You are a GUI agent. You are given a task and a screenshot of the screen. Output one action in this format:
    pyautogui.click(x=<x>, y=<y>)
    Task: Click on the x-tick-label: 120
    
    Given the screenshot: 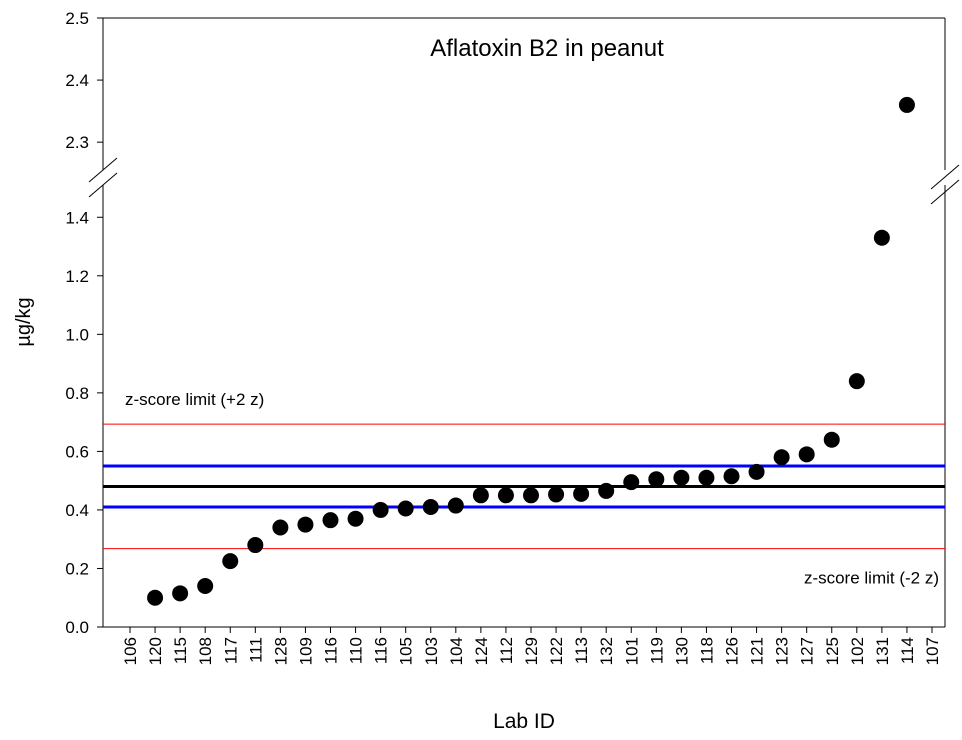 What is the action you would take?
    pyautogui.click(x=155, y=651)
    